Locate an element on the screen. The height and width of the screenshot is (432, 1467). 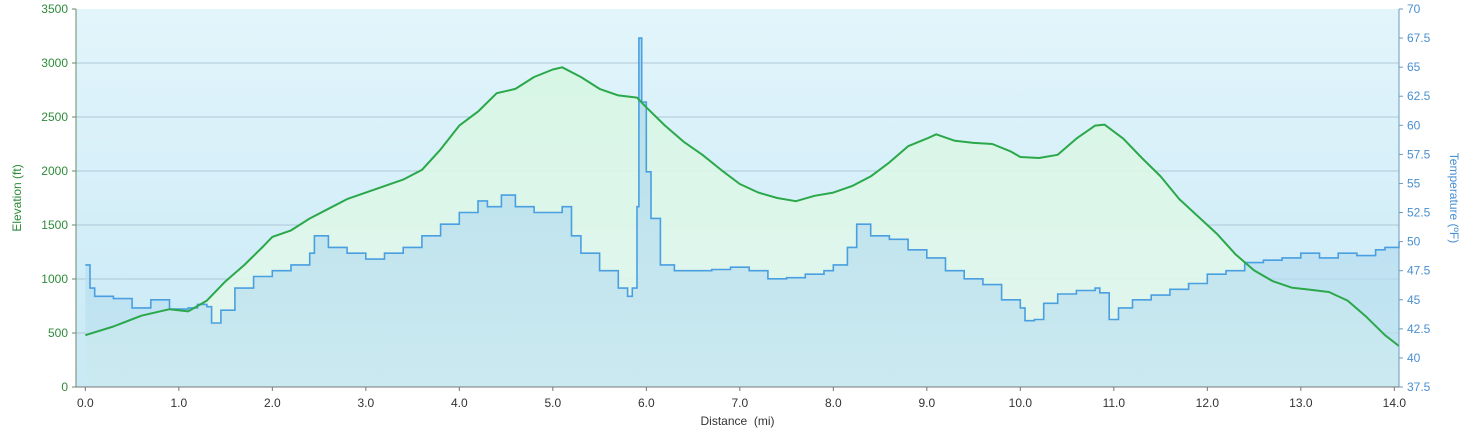
y-right-tick-label: 40 is located at coordinates (1414, 358).